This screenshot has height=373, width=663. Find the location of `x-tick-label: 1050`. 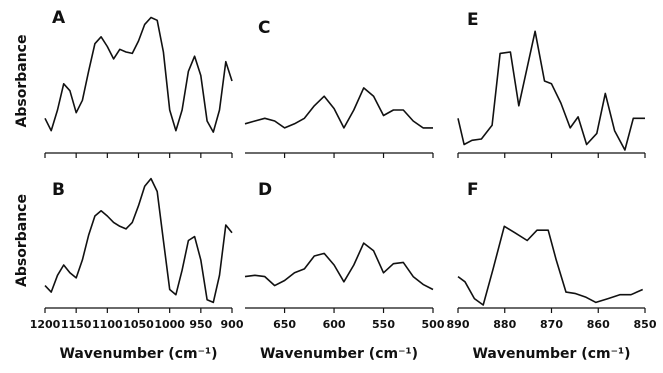

x-tick-label: 1050 is located at coordinates (138, 324).